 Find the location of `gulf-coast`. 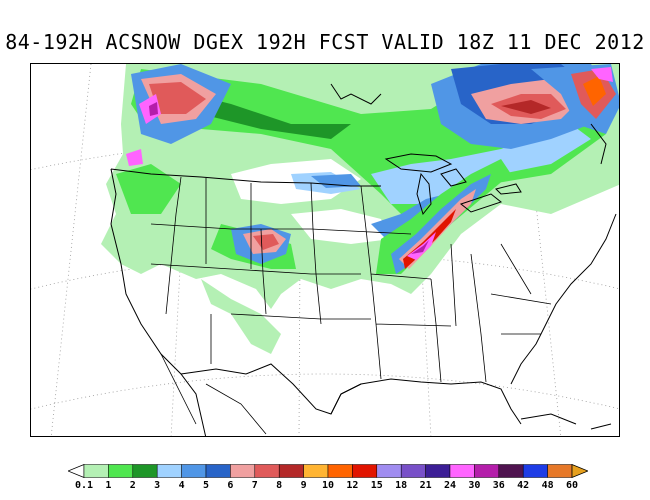

gulf-coast is located at coordinates (426, 401).